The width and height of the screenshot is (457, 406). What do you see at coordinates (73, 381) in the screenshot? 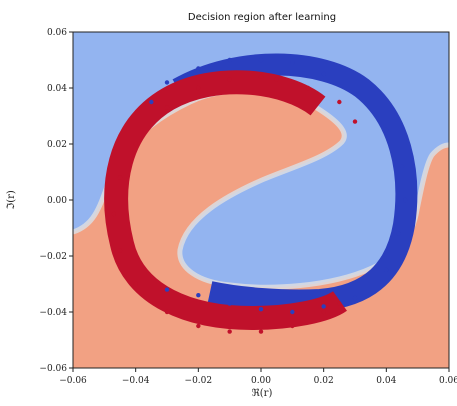
I see `x-tick-label: −0.06` at bounding box center [73, 381].